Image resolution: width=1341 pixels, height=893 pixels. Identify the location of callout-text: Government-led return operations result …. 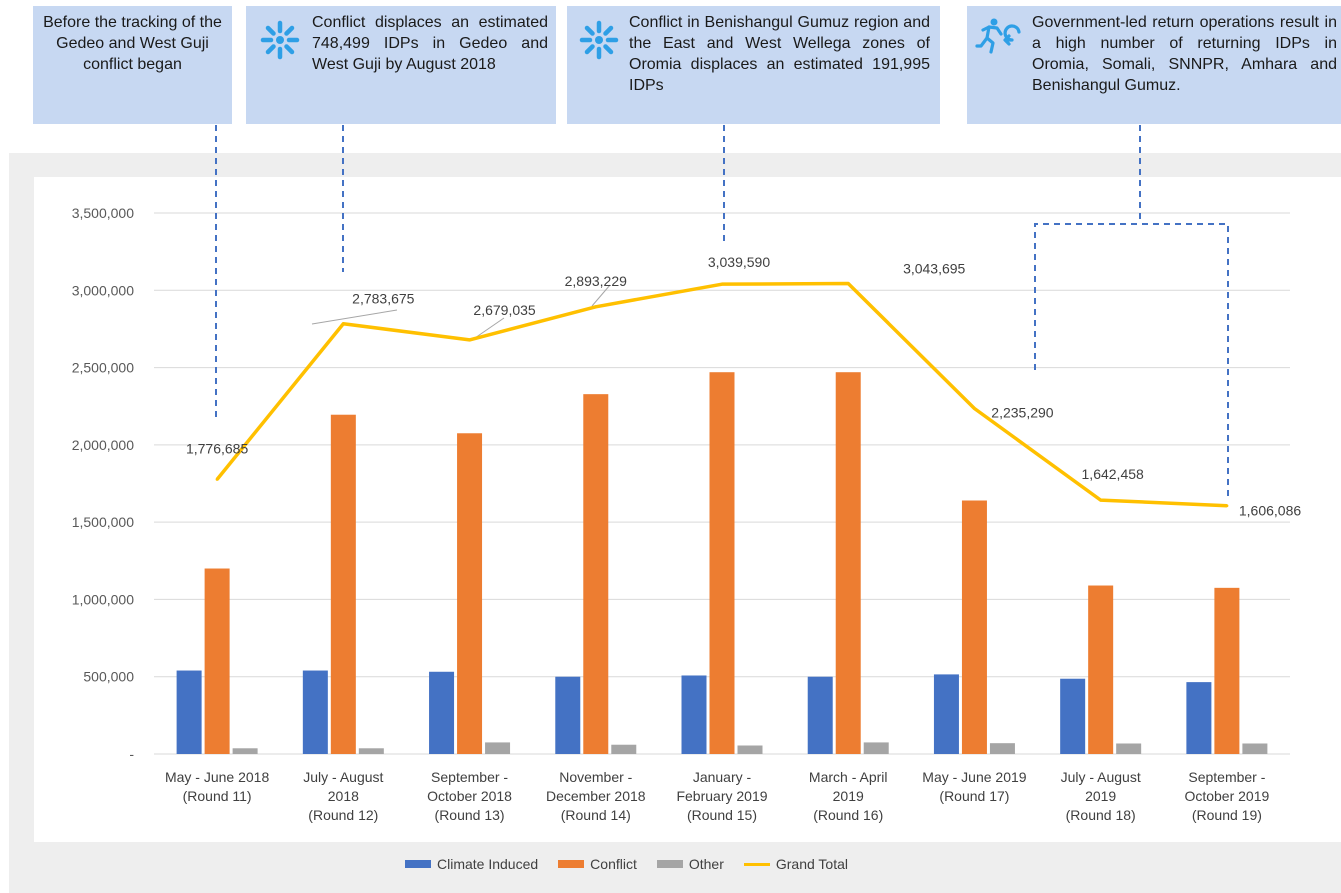
(1184, 54).